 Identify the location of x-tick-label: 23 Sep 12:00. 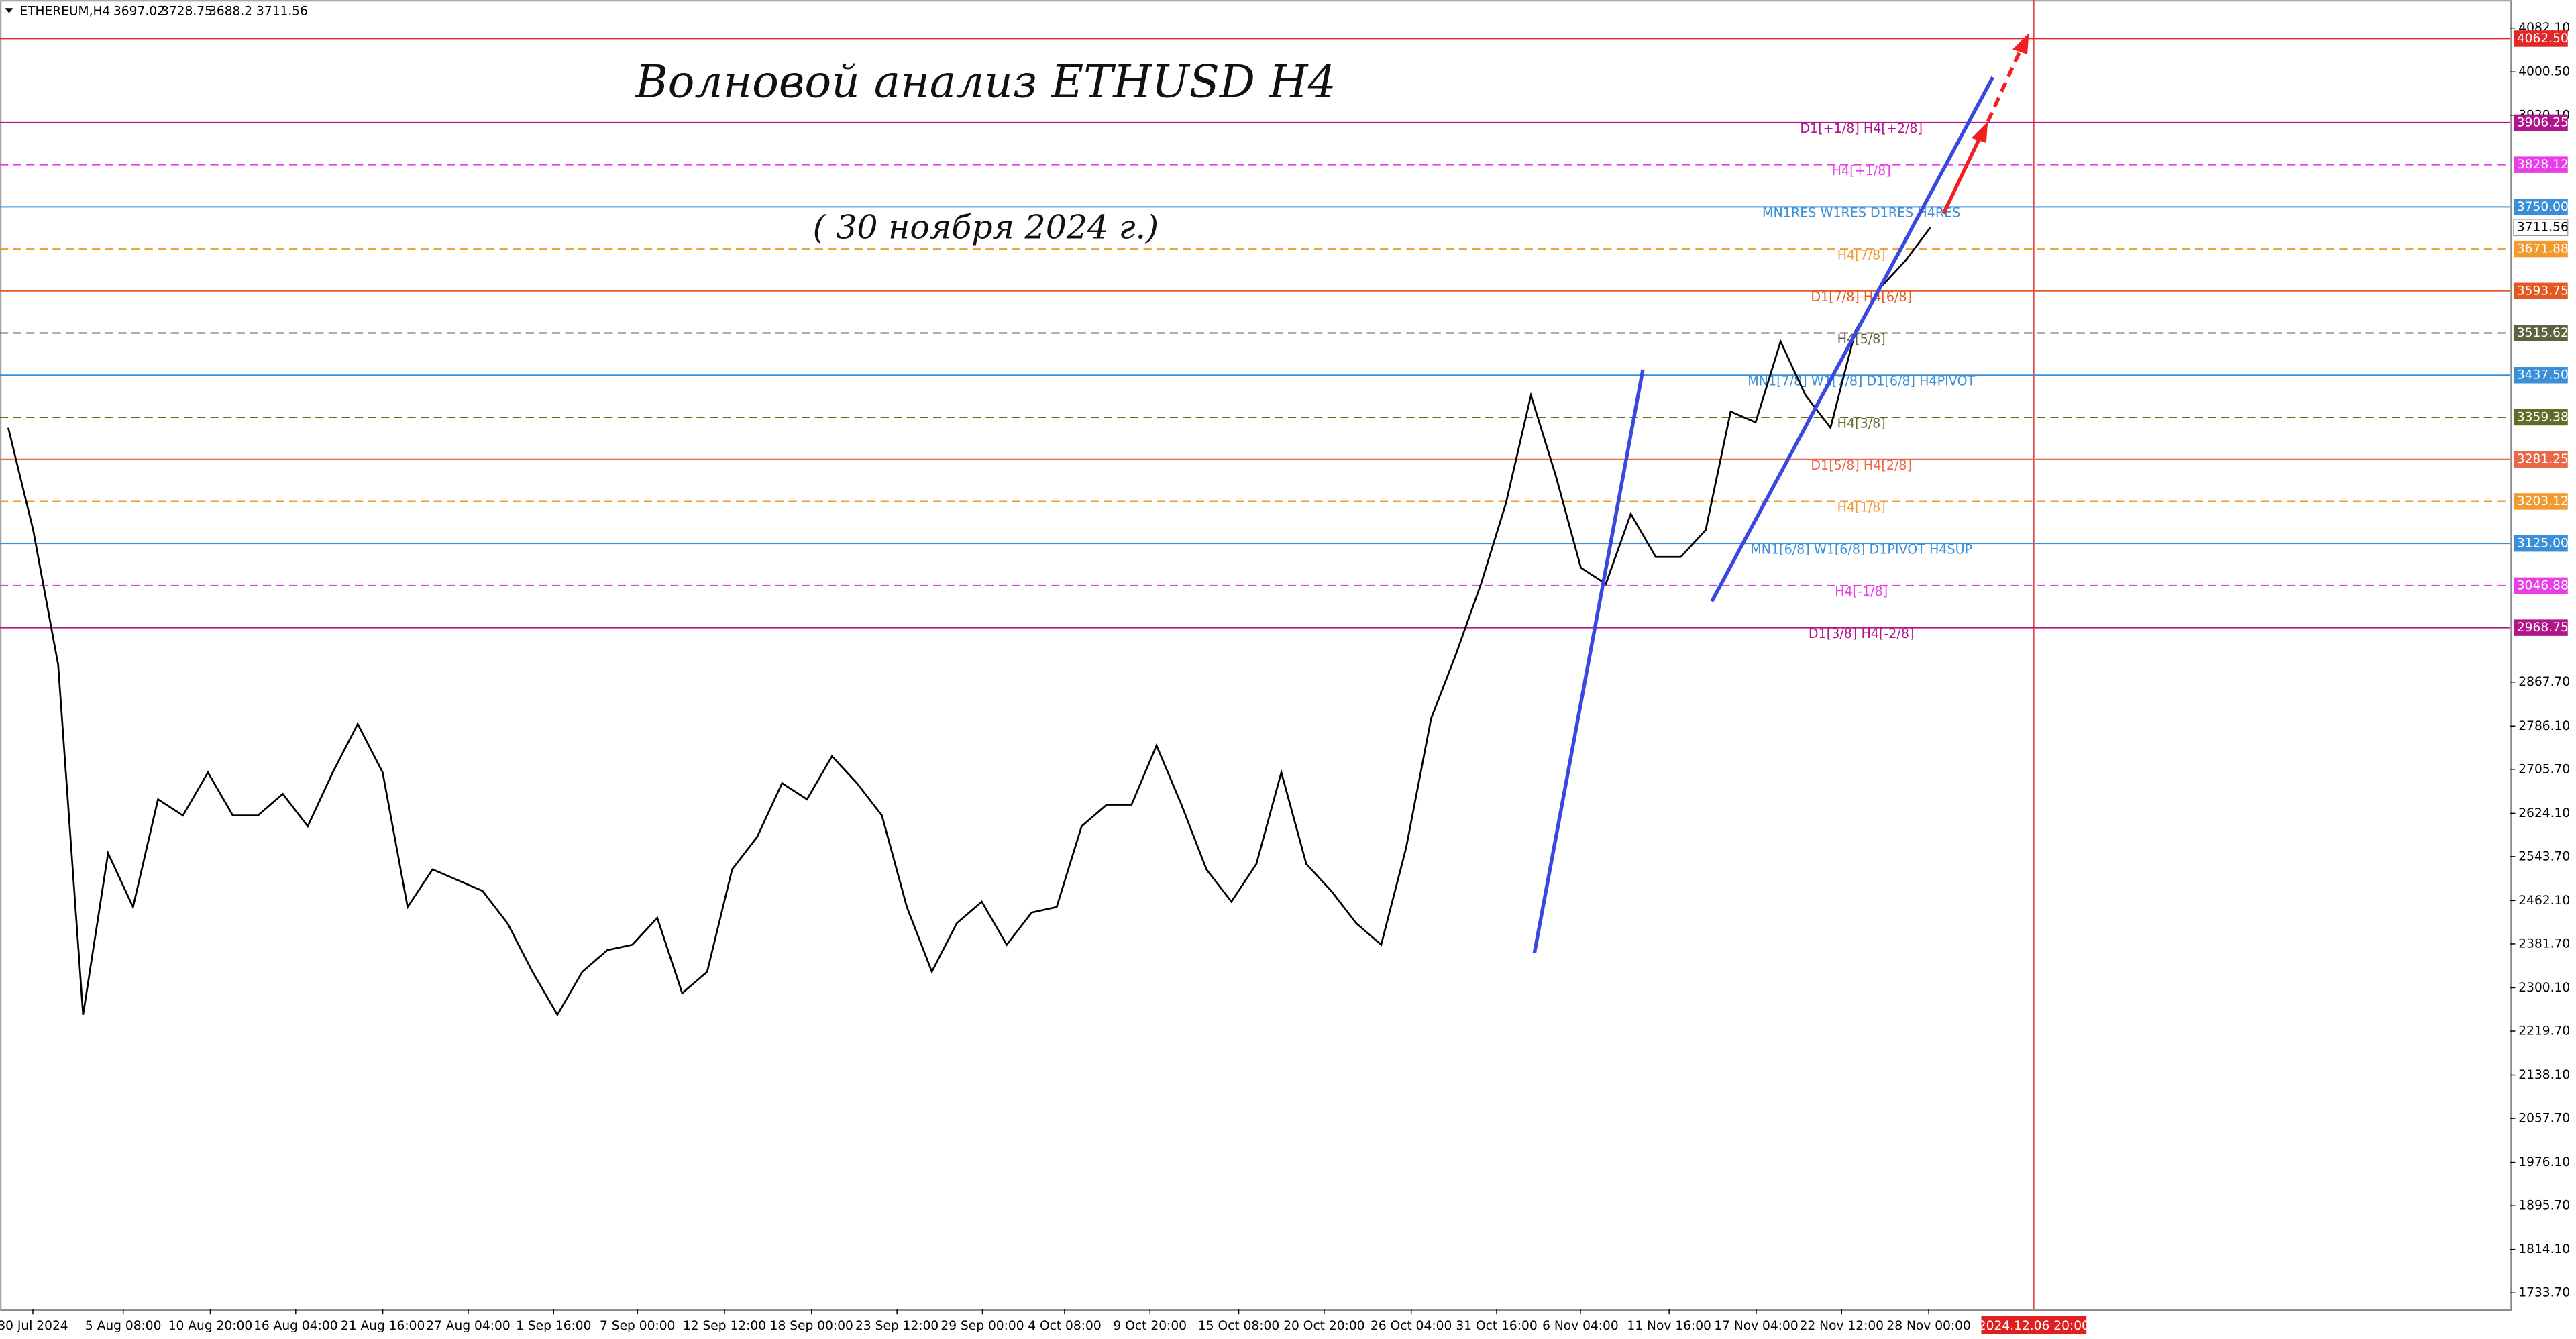
(896, 1326).